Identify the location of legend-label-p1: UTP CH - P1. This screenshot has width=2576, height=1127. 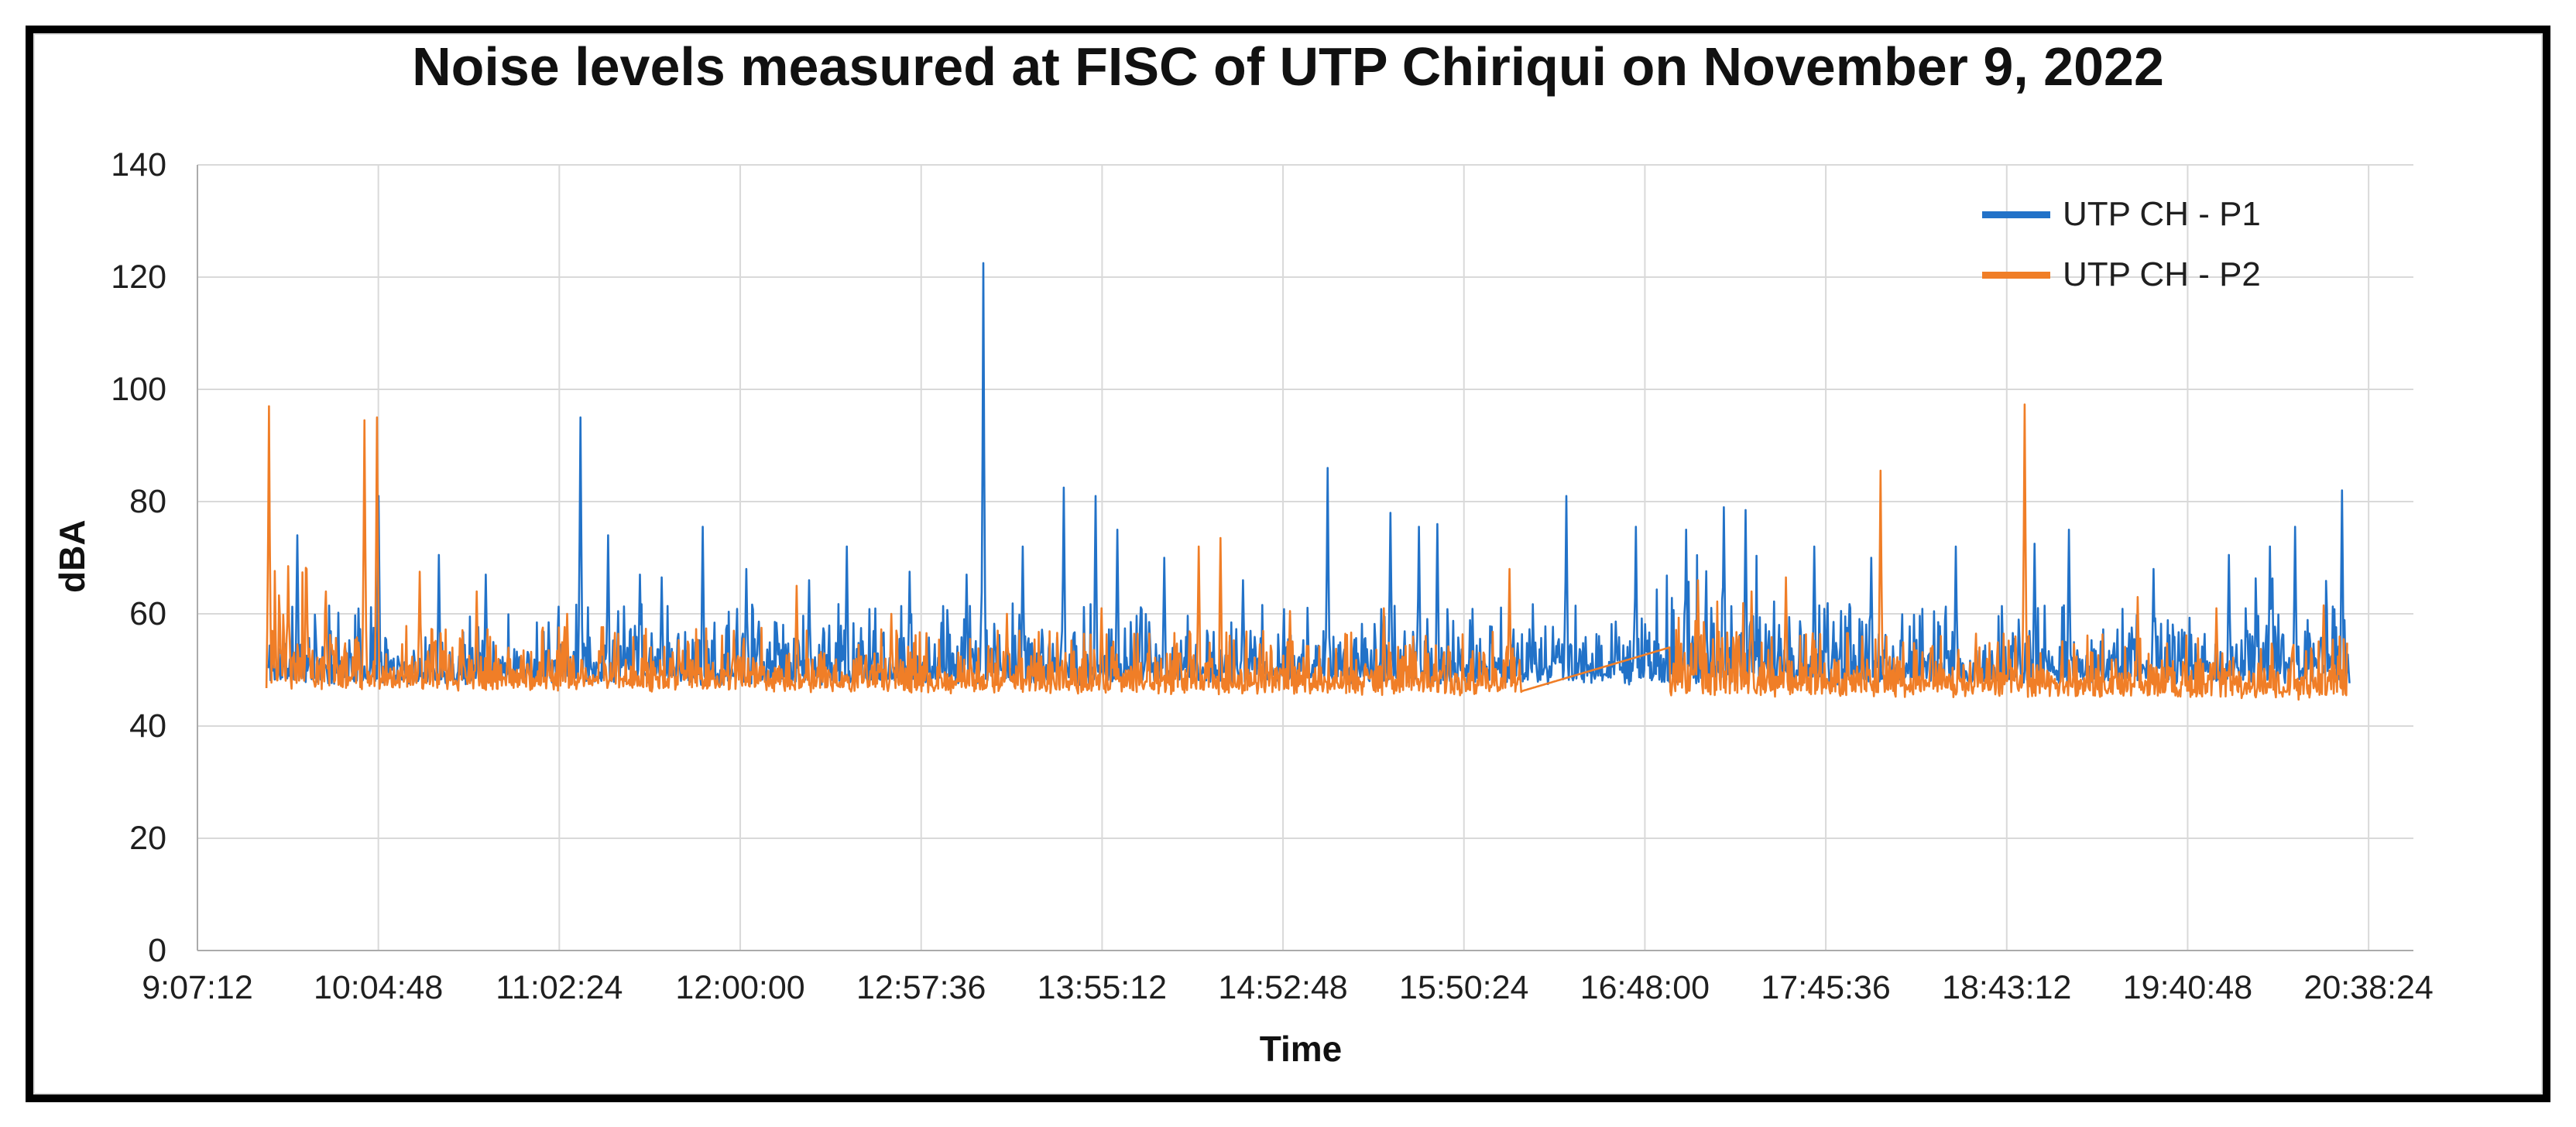
(2162, 214).